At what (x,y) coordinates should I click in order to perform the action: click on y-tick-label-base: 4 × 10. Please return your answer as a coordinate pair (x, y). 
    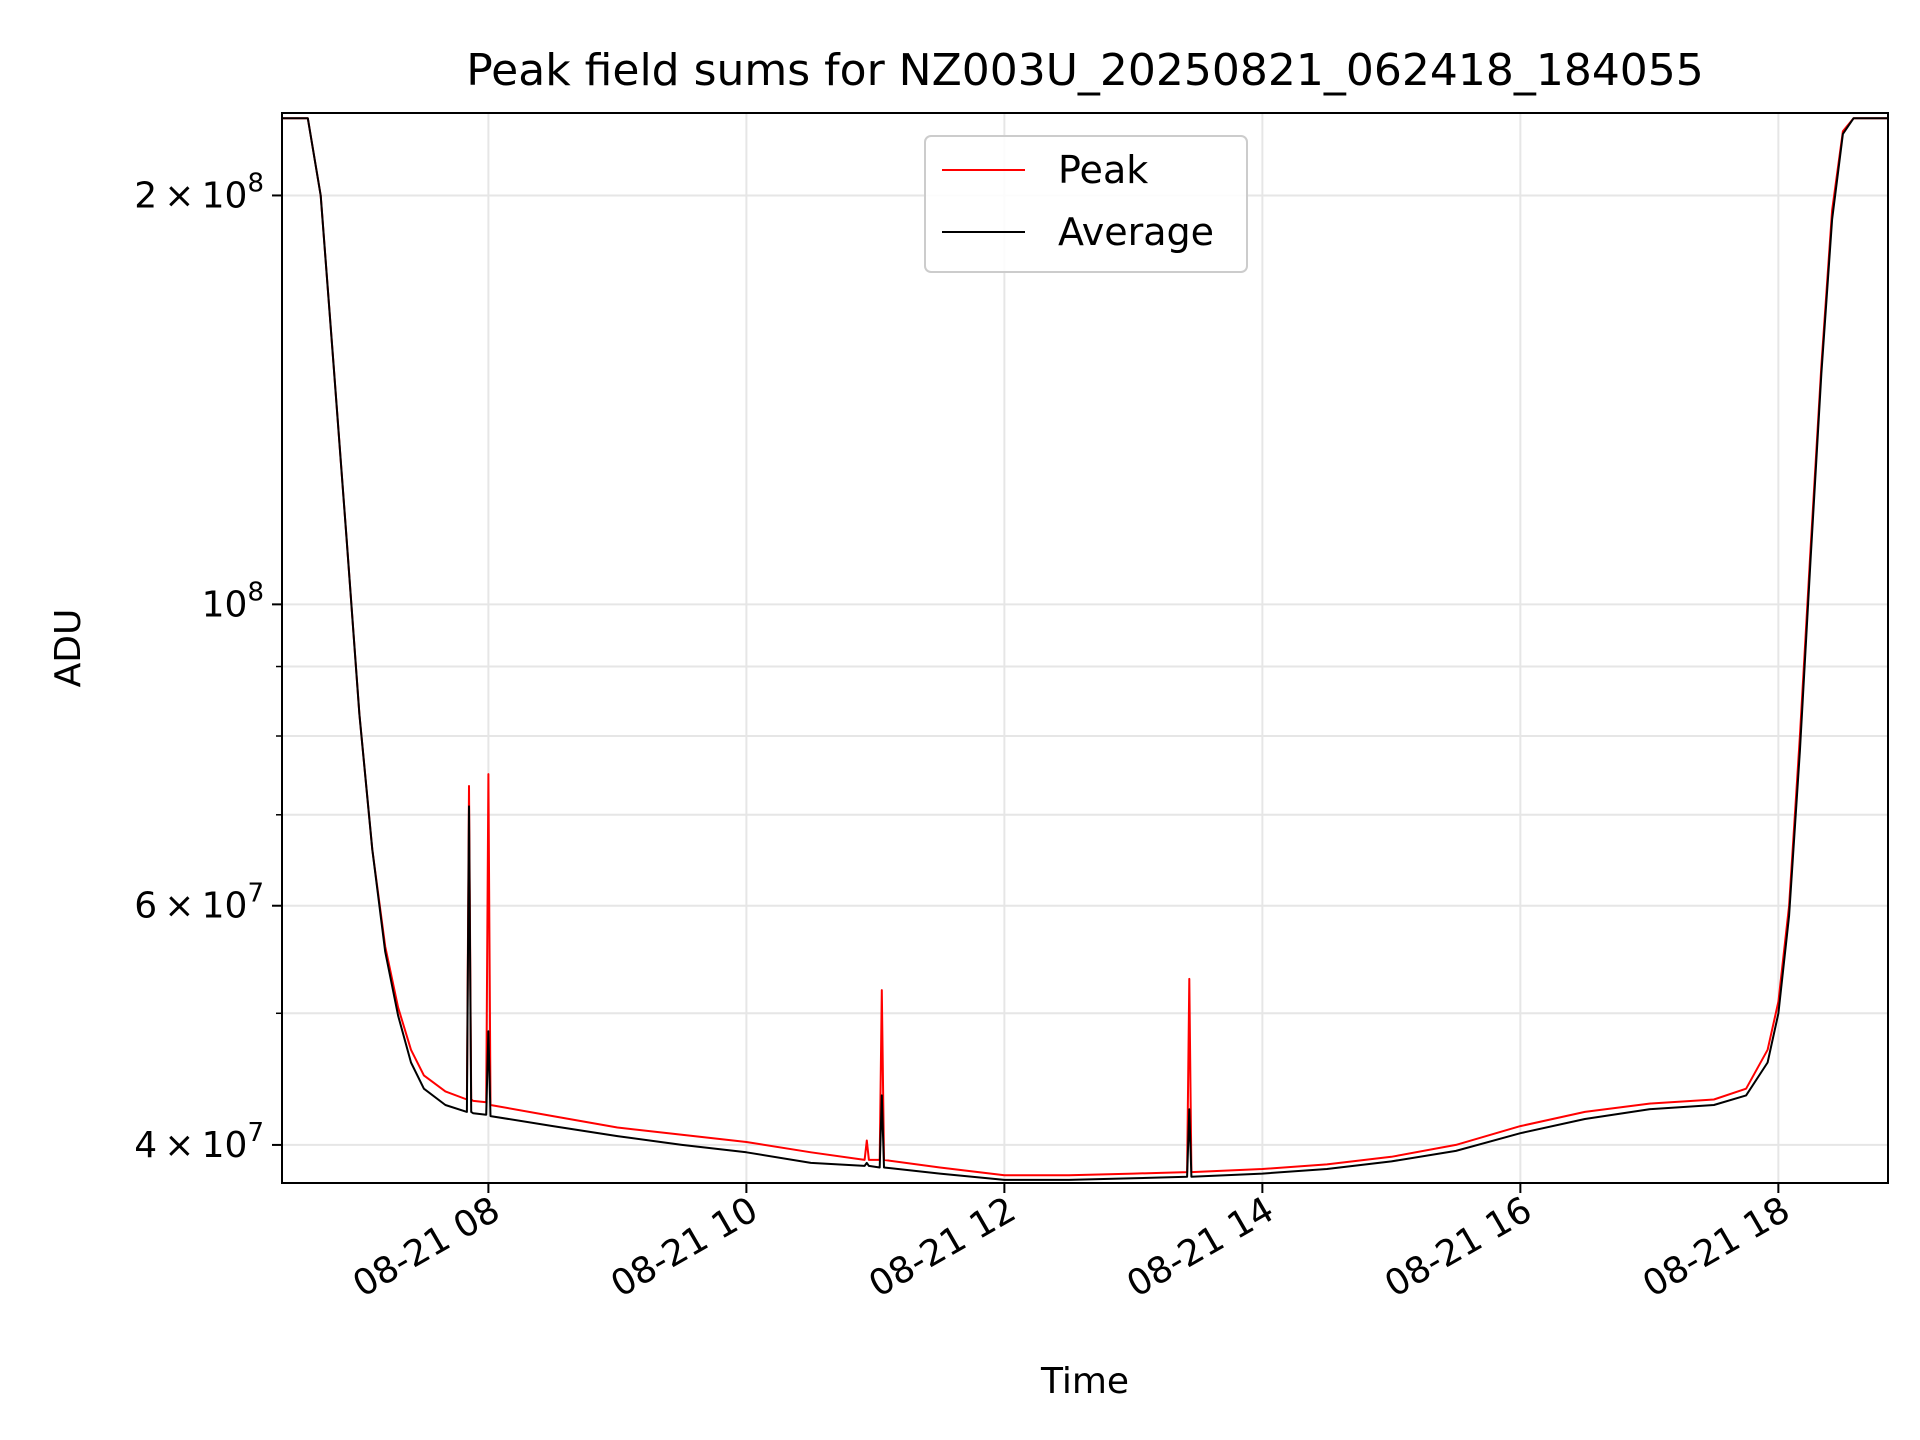
    Looking at the image, I should click on (190, 1145).